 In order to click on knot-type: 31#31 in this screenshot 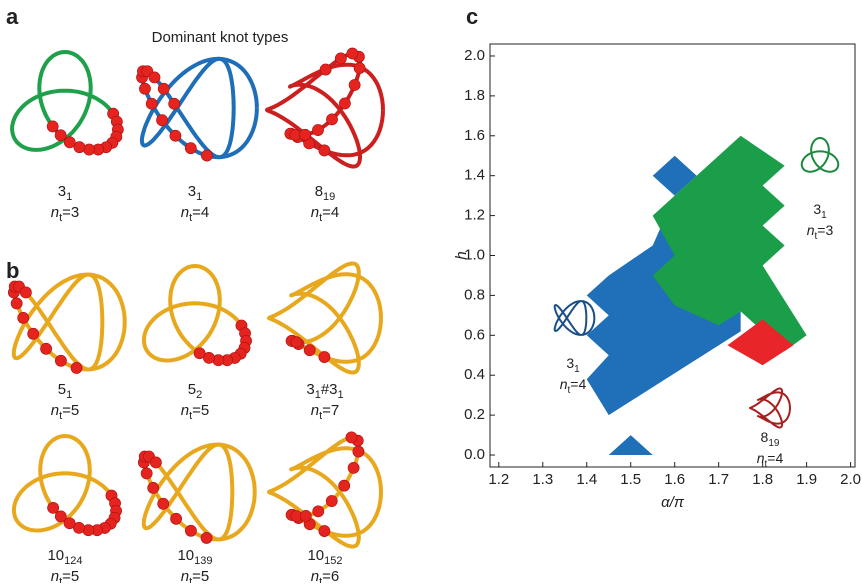, I will do `click(324, 391)`.